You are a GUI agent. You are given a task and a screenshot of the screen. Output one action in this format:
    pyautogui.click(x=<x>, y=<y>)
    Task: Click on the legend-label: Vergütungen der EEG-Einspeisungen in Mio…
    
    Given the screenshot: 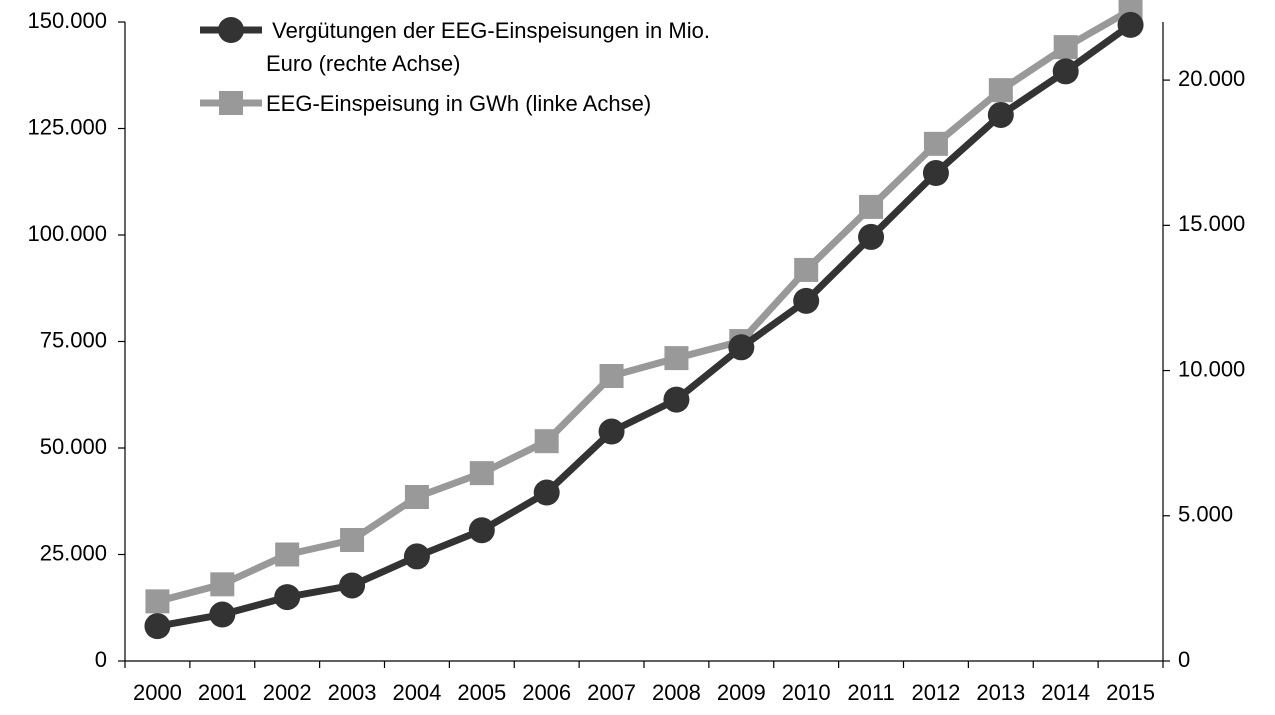 What is the action you would take?
    pyautogui.click(x=491, y=47)
    